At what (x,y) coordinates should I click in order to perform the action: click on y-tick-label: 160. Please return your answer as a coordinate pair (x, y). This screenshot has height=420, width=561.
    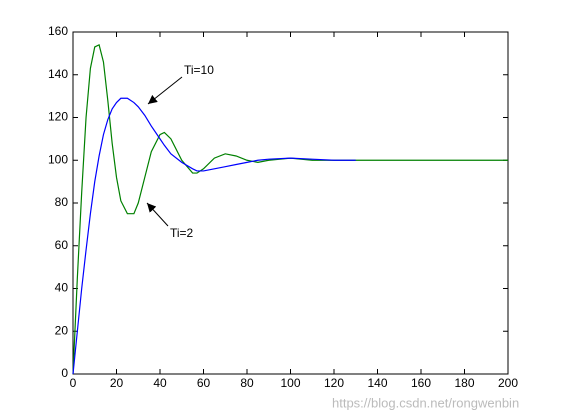
    Looking at the image, I should click on (58, 31).